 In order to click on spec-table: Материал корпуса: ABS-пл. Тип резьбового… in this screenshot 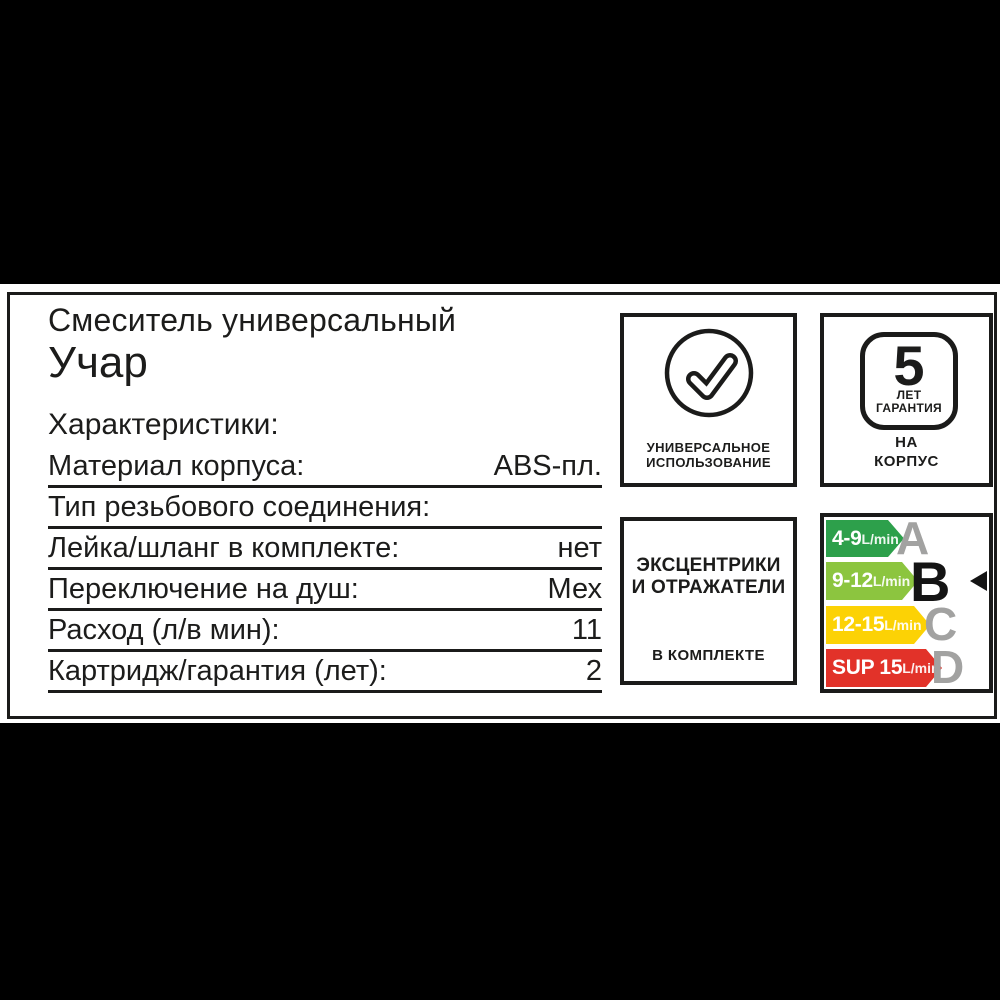, I will do `click(325, 570)`.